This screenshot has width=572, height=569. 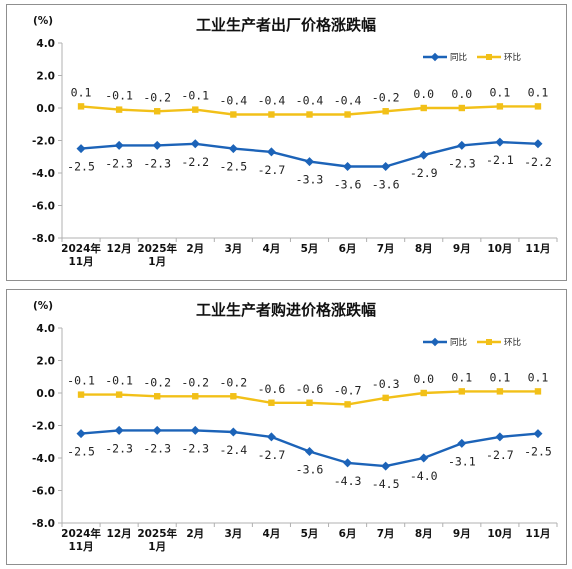 What do you see at coordinates (499, 249) in the screenshot?
I see `x-tick-label: 10月` at bounding box center [499, 249].